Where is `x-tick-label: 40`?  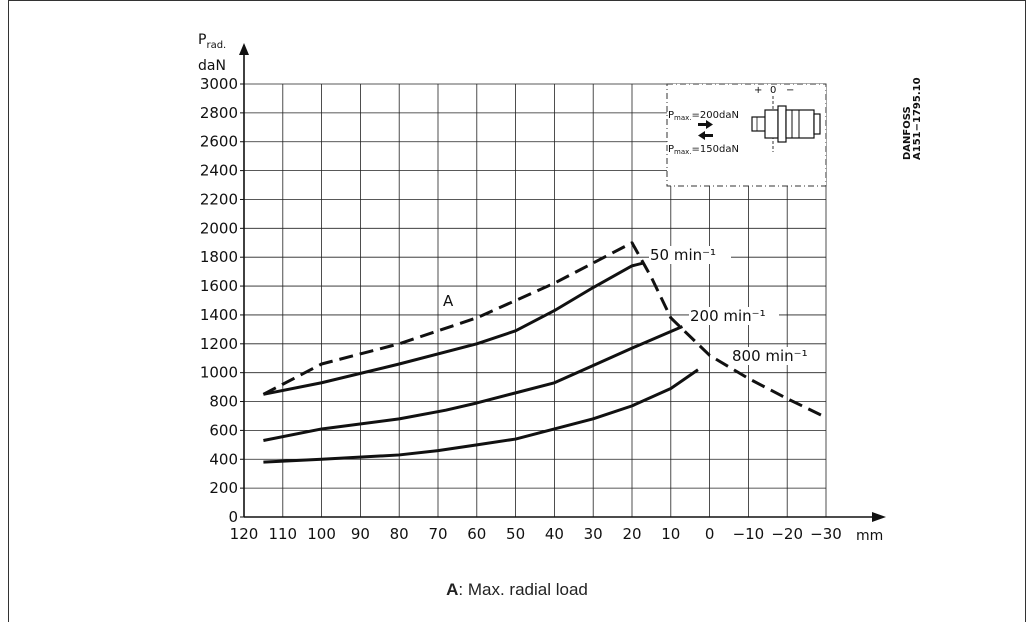
x-tick-label: 40 is located at coordinates (554, 534).